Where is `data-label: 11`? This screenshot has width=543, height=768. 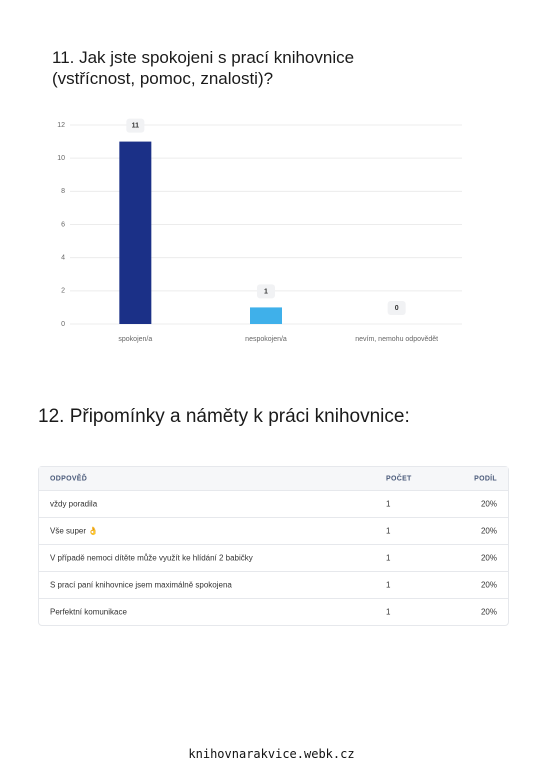
data-label: 11 is located at coordinates (136, 125).